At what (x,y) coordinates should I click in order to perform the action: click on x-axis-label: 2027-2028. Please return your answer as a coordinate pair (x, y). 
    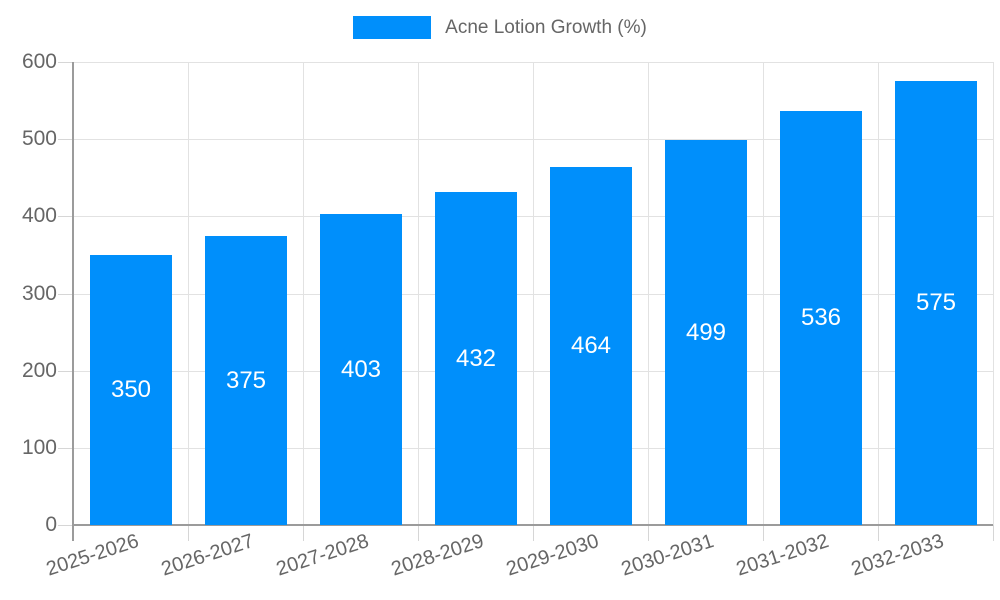
    Looking at the image, I should click on (323, 555).